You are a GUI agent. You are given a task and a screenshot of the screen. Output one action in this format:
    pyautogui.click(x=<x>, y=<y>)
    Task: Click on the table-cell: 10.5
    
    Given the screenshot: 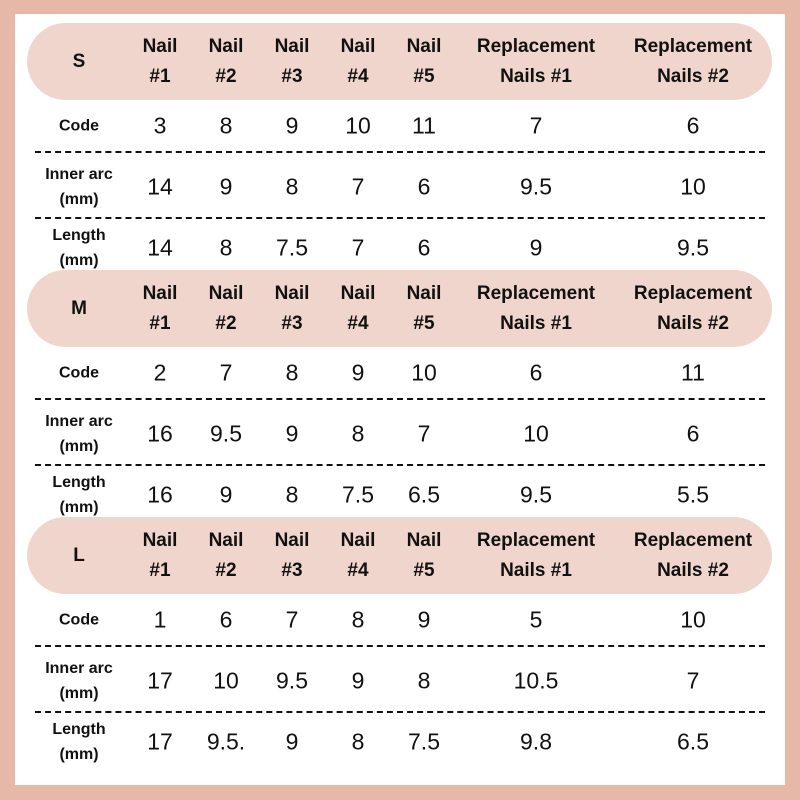 What is the action you would take?
    pyautogui.click(x=536, y=680)
    